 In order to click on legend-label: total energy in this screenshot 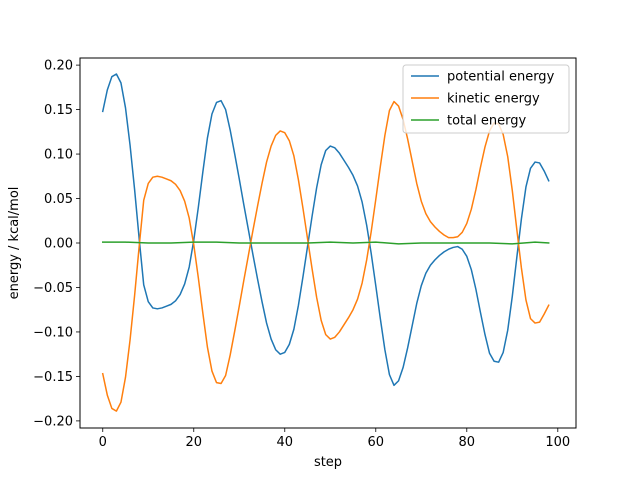, I will do `click(486, 121)`.